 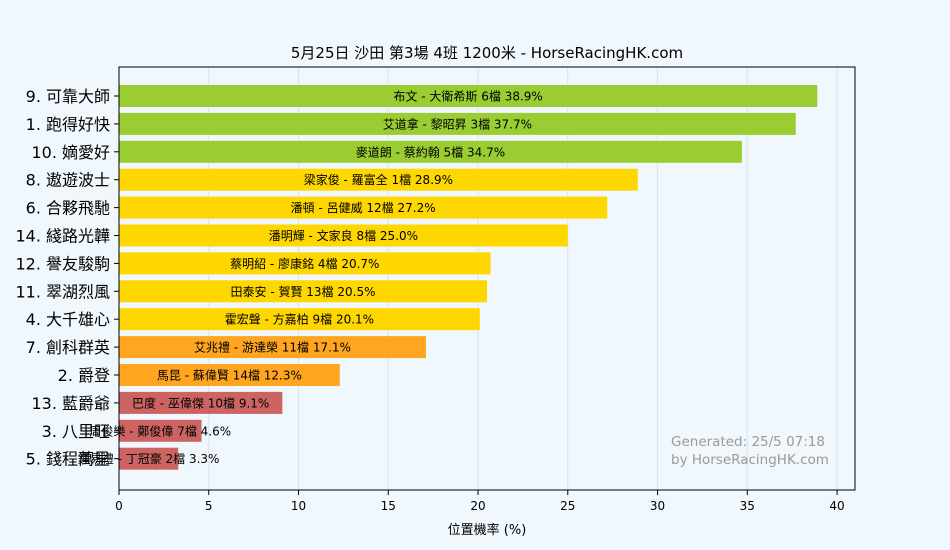 I want to click on horse-name-label: 13. 藍爵爺, so click(x=70, y=403).